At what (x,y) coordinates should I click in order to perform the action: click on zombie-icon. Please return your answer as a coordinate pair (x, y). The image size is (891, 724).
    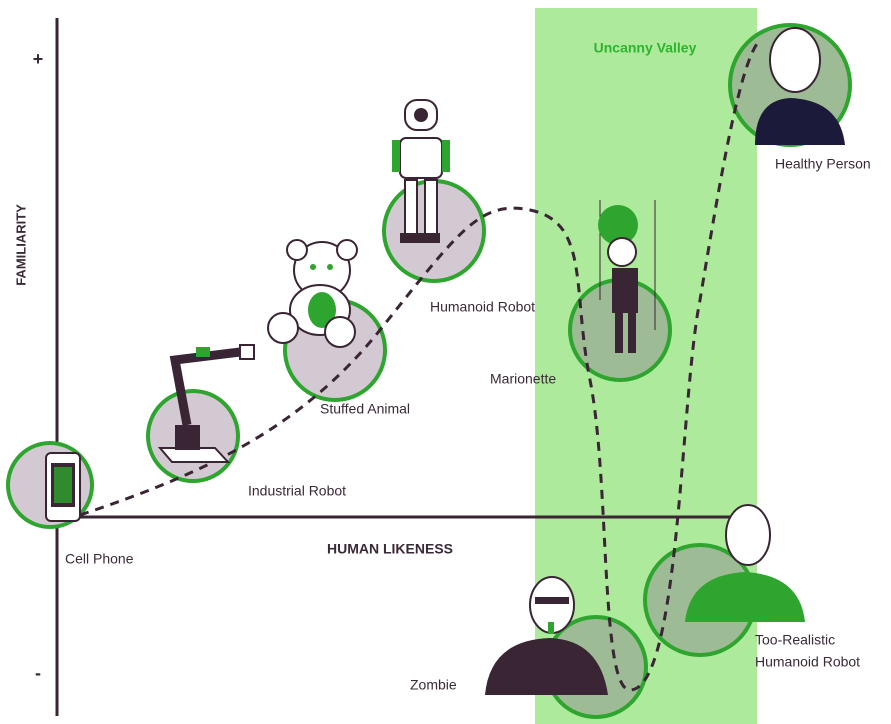
    Looking at the image, I should click on (546, 635).